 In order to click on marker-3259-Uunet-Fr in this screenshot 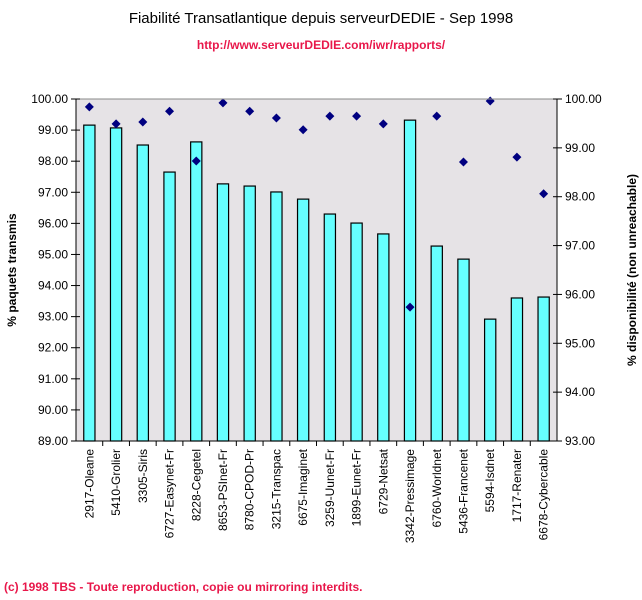, I will do `click(330, 116)`.